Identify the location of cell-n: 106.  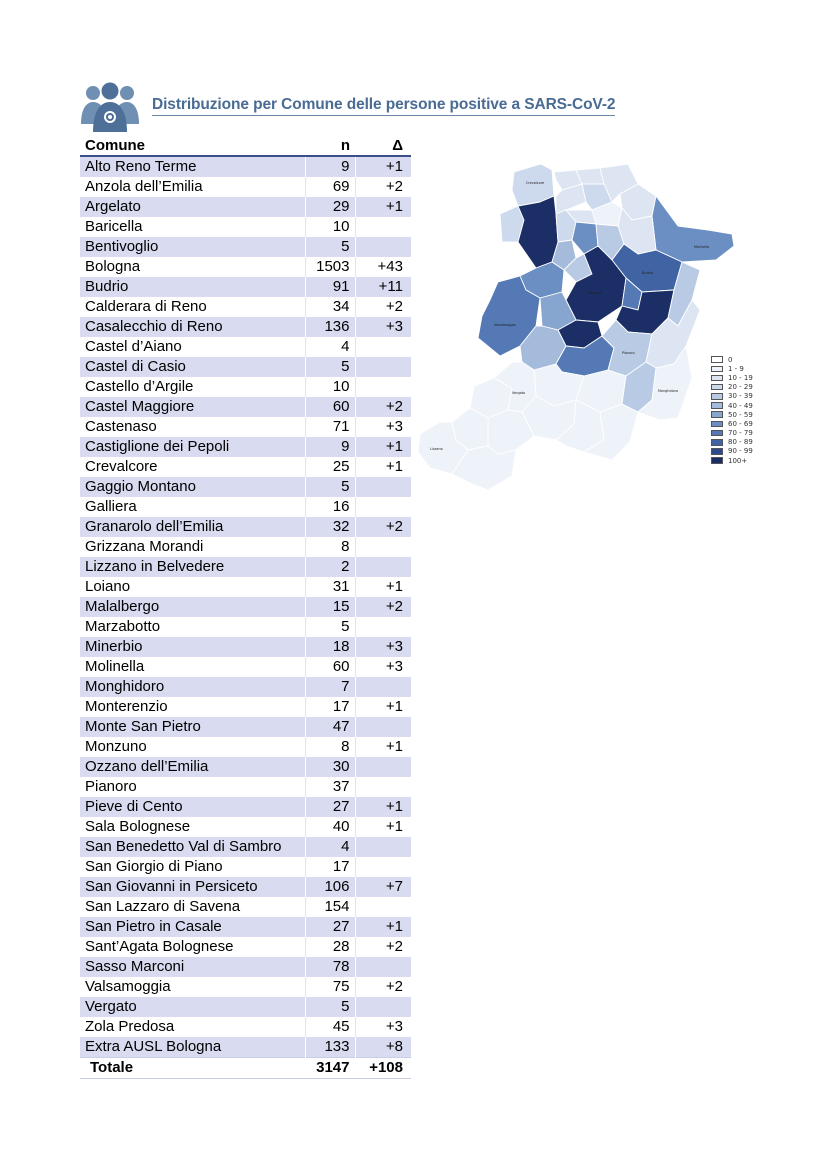
(329, 887).